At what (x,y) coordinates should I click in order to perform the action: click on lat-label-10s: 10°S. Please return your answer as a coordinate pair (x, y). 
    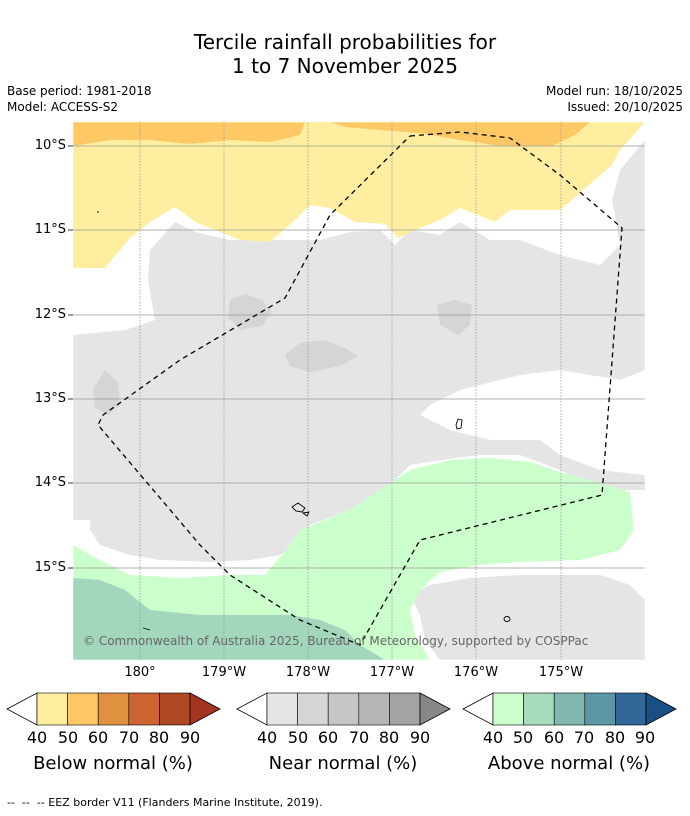
    Looking at the image, I should click on (50, 145).